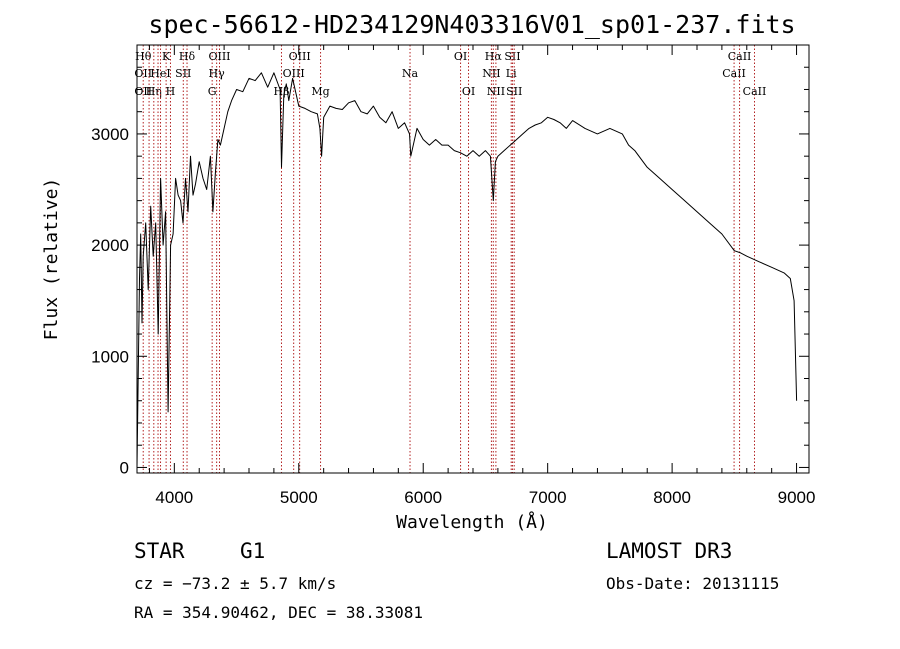  What do you see at coordinates (299, 497) in the screenshot?
I see `x-tick-label: 5000` at bounding box center [299, 497].